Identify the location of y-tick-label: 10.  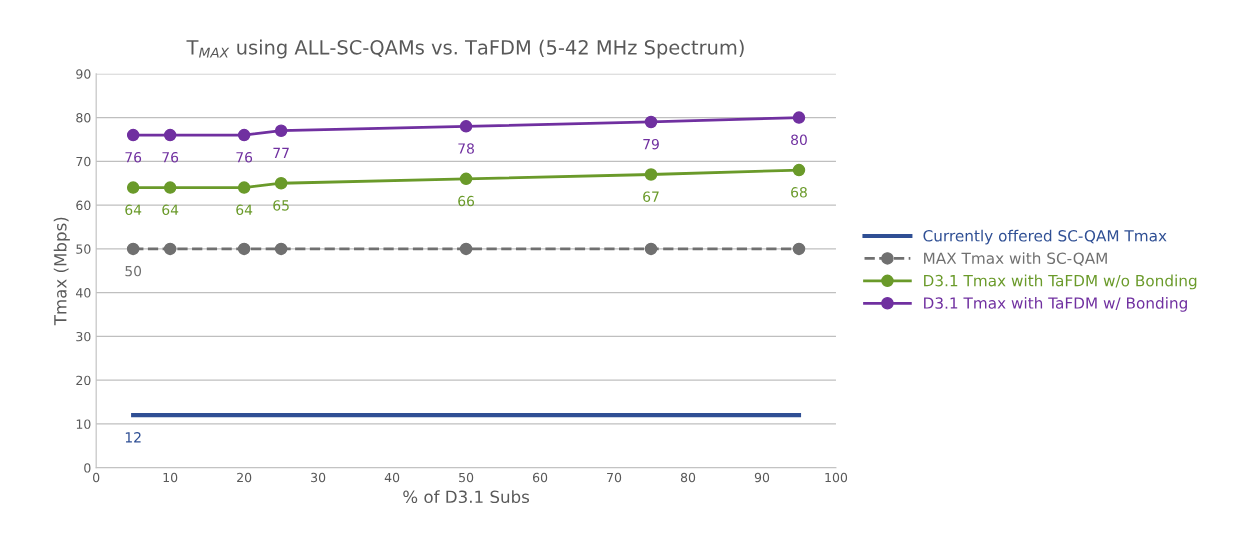
(83, 424).